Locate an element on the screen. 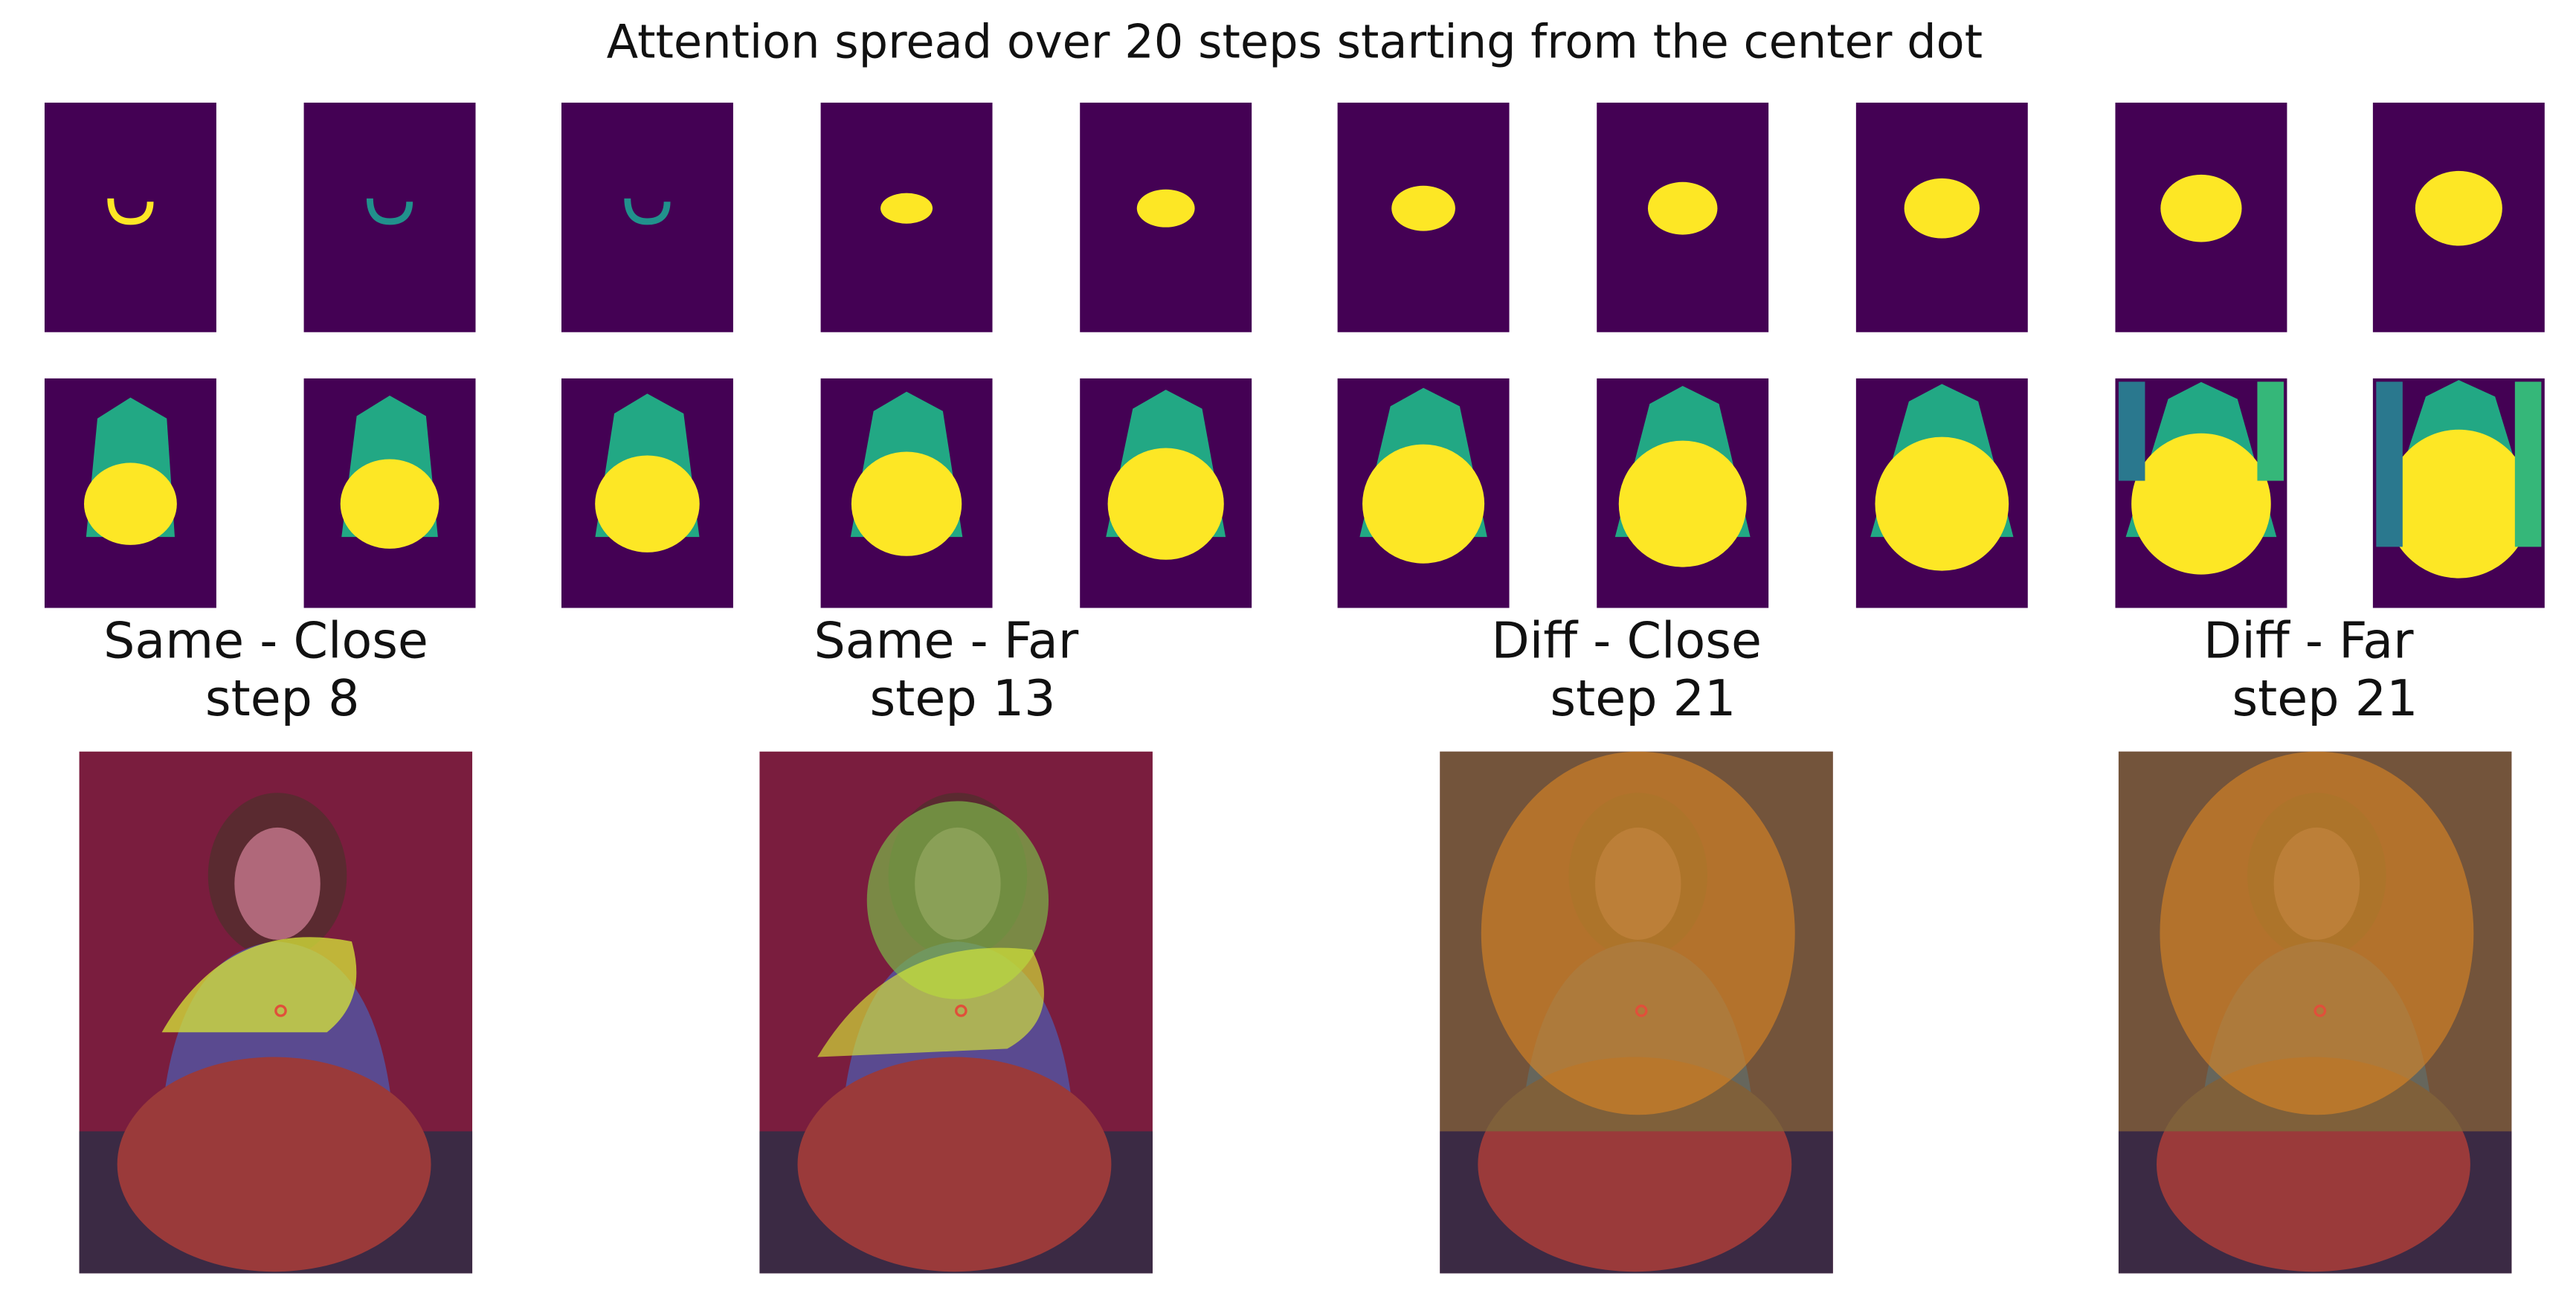 This screenshot has width=2576, height=1305. panel-step: step 13 is located at coordinates (963, 698).